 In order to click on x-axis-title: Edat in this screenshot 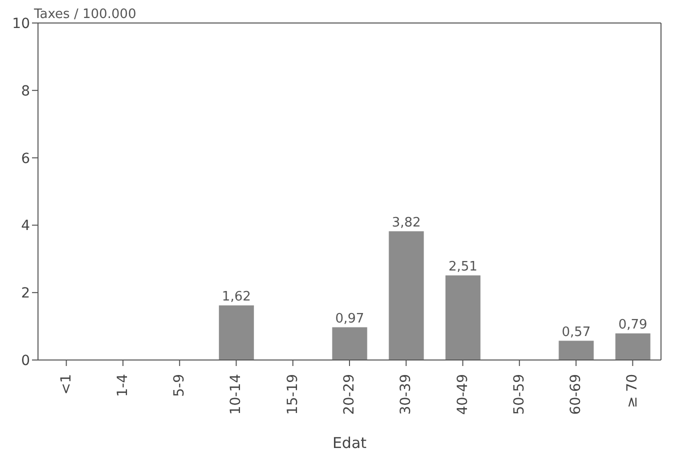, I will do `click(349, 443)`.